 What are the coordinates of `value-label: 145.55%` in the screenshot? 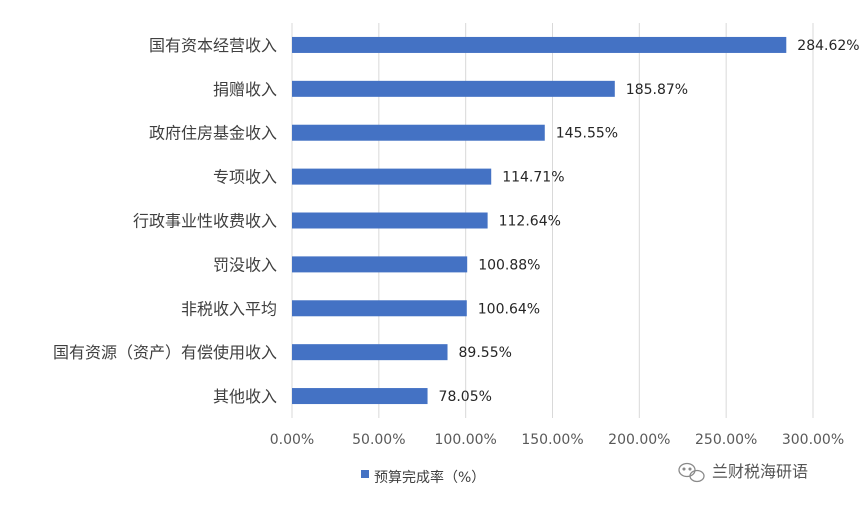 It's located at (587, 134).